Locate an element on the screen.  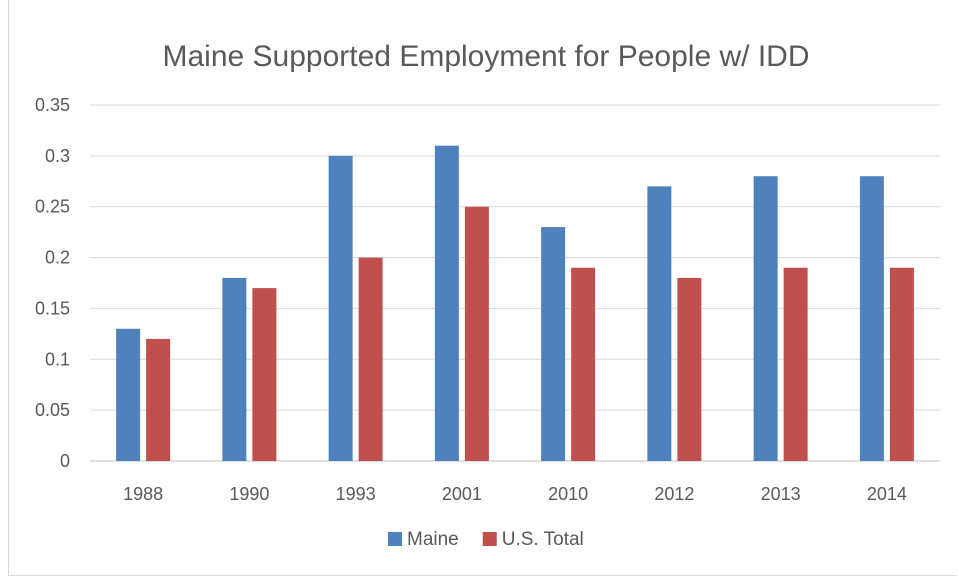
y-tick-label: 0.35 is located at coordinates (52, 105).